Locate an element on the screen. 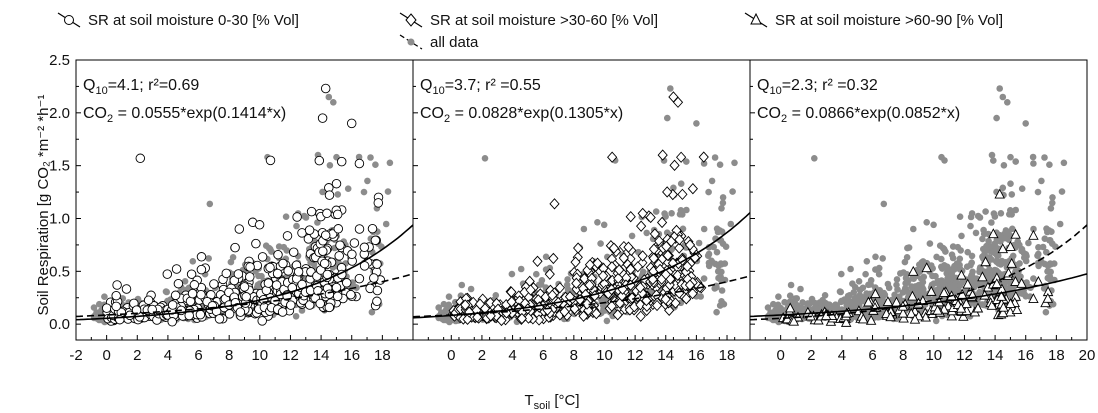 The height and width of the screenshot is (413, 1098). x-tick-label: 4 is located at coordinates (512, 355).